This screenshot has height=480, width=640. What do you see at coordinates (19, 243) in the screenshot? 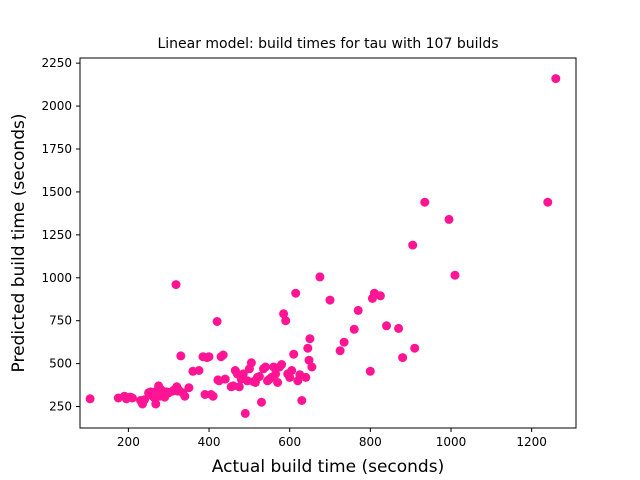
I see `y-axis-label: Predicted build time (seconds)` at bounding box center [19, 243].